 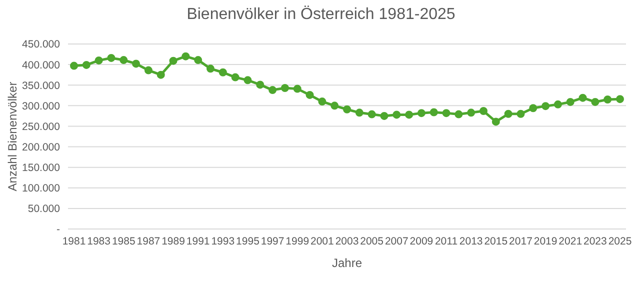 What do you see at coordinates (322, 241) in the screenshot?
I see `x-tick-label: 2001` at bounding box center [322, 241].